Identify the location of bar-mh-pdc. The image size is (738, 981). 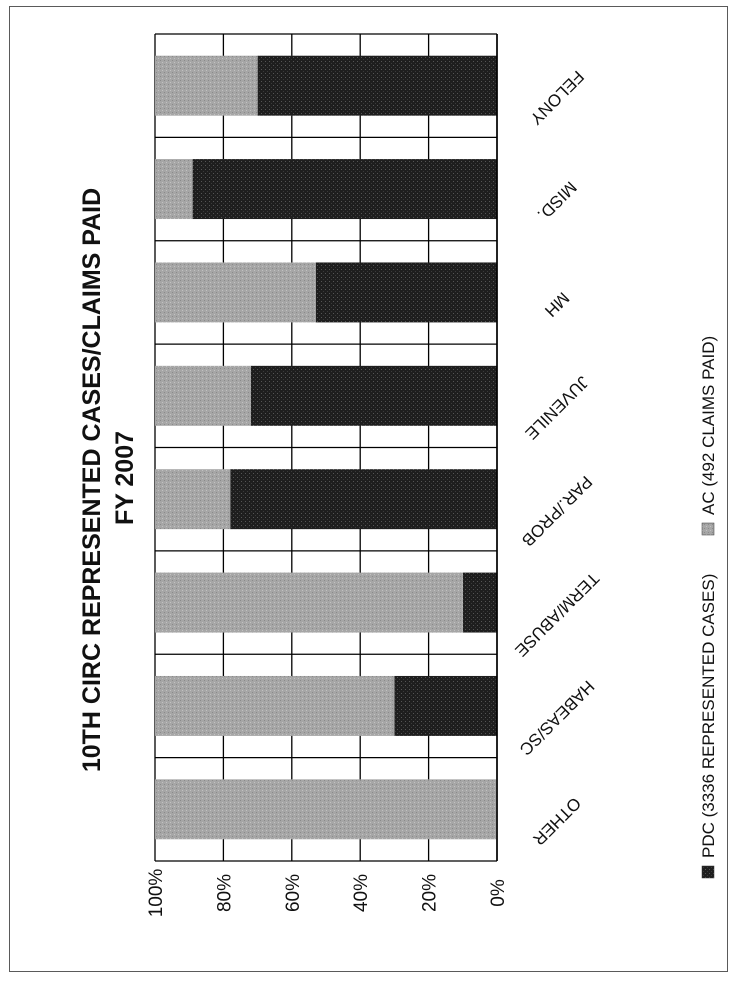
(406, 292).